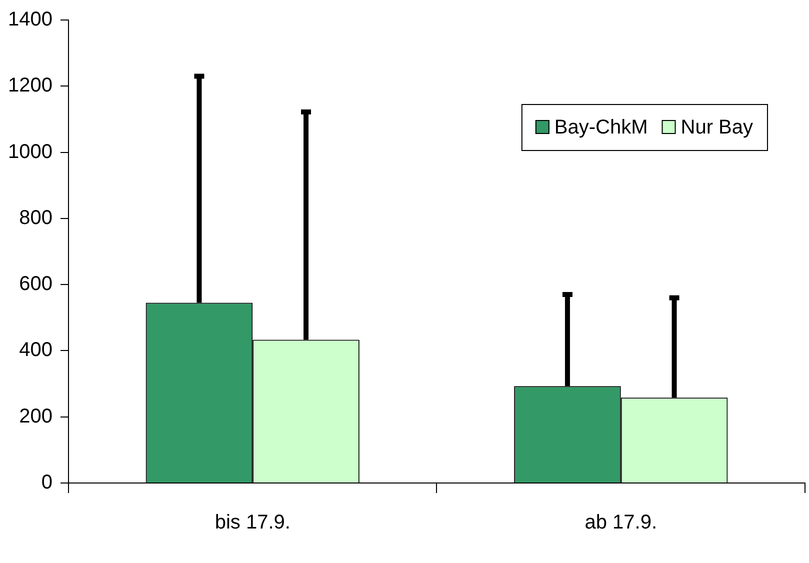 The height and width of the screenshot is (563, 809). Describe the element at coordinates (30, 85) in the screenshot. I see `y-tick-label: 1200` at that location.